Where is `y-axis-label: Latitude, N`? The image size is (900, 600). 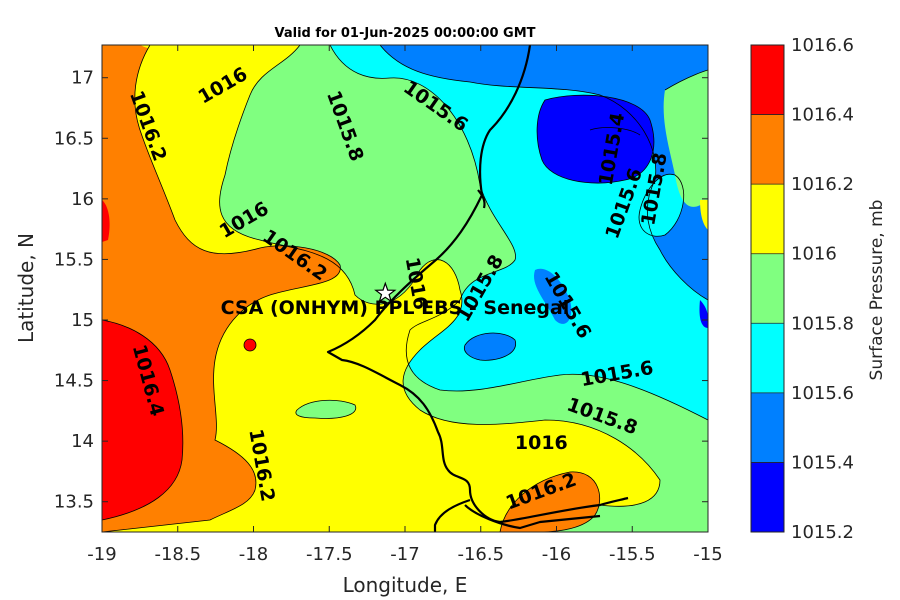 y-axis-label: Latitude, N is located at coordinates (26, 288).